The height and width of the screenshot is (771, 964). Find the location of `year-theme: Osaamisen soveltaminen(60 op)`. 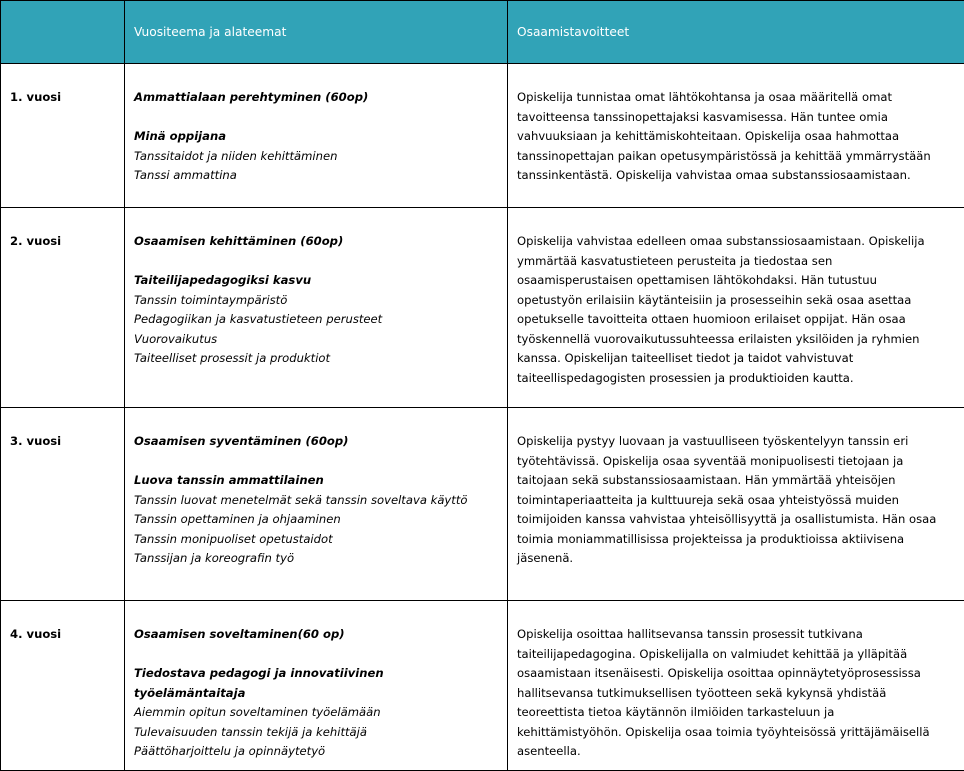

year-theme: Osaamisen soveltaminen(60 op) is located at coordinates (316, 635).